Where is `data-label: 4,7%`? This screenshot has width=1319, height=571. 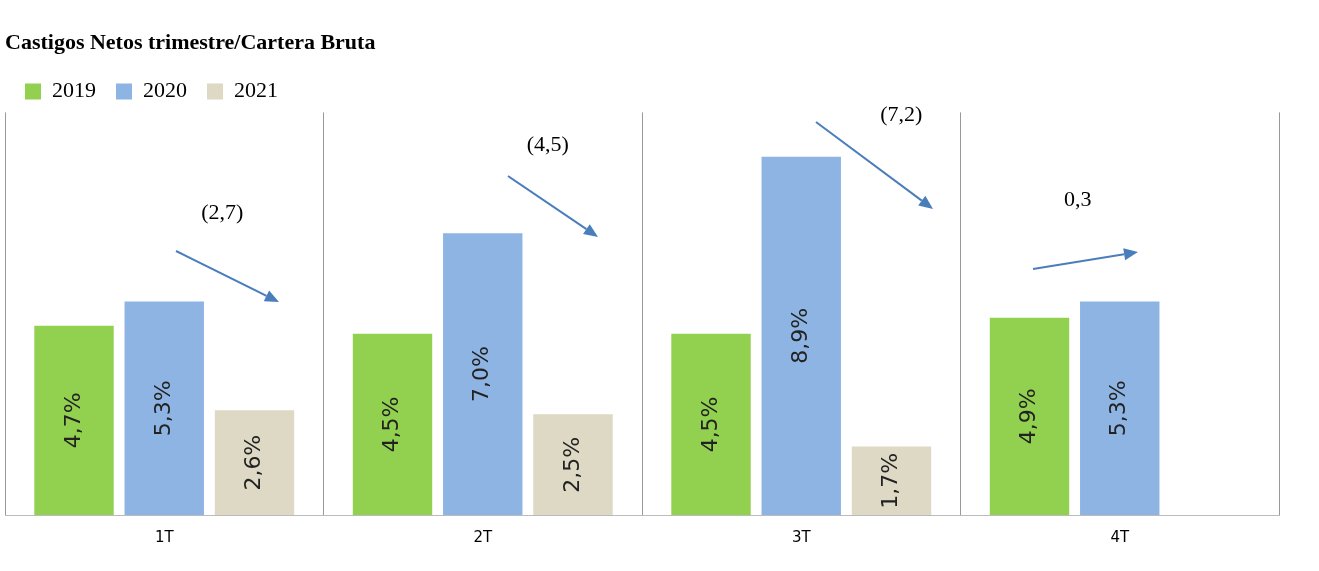
data-label: 4,7% is located at coordinates (72, 420).